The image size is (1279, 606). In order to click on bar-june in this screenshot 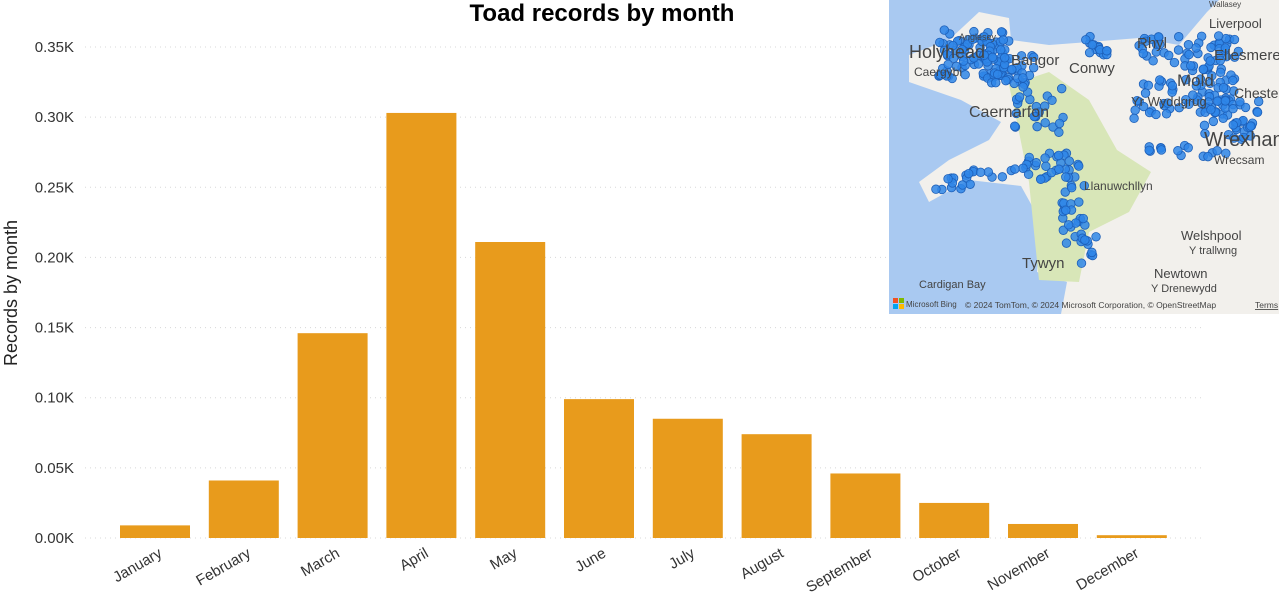, I will do `click(599, 468)`.